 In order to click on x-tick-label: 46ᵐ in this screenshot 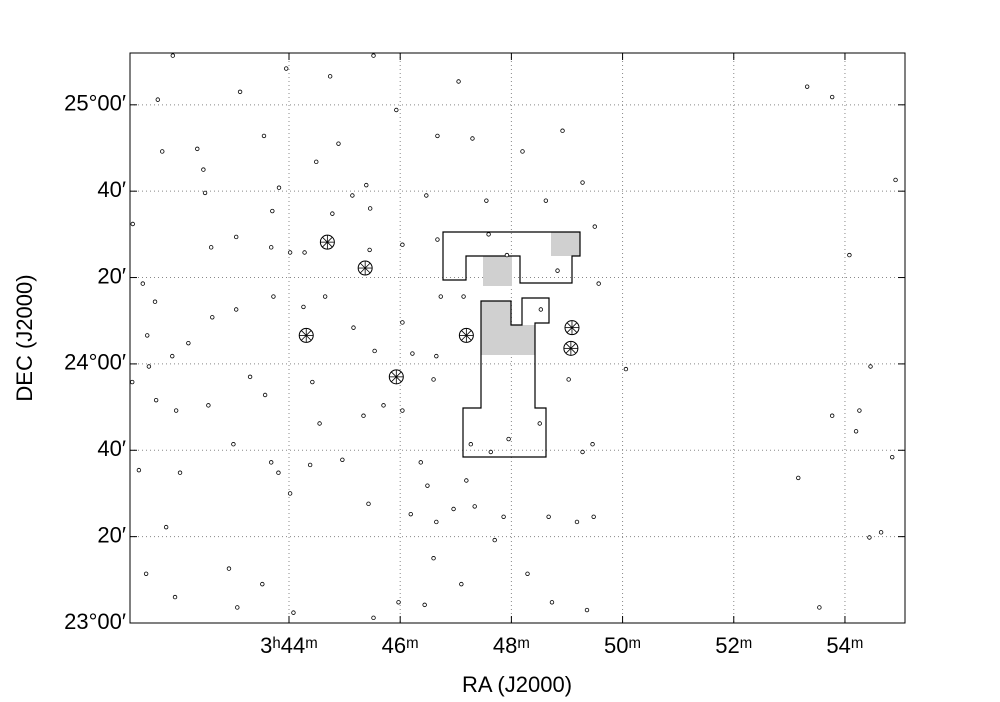, I will do `click(400, 645)`.